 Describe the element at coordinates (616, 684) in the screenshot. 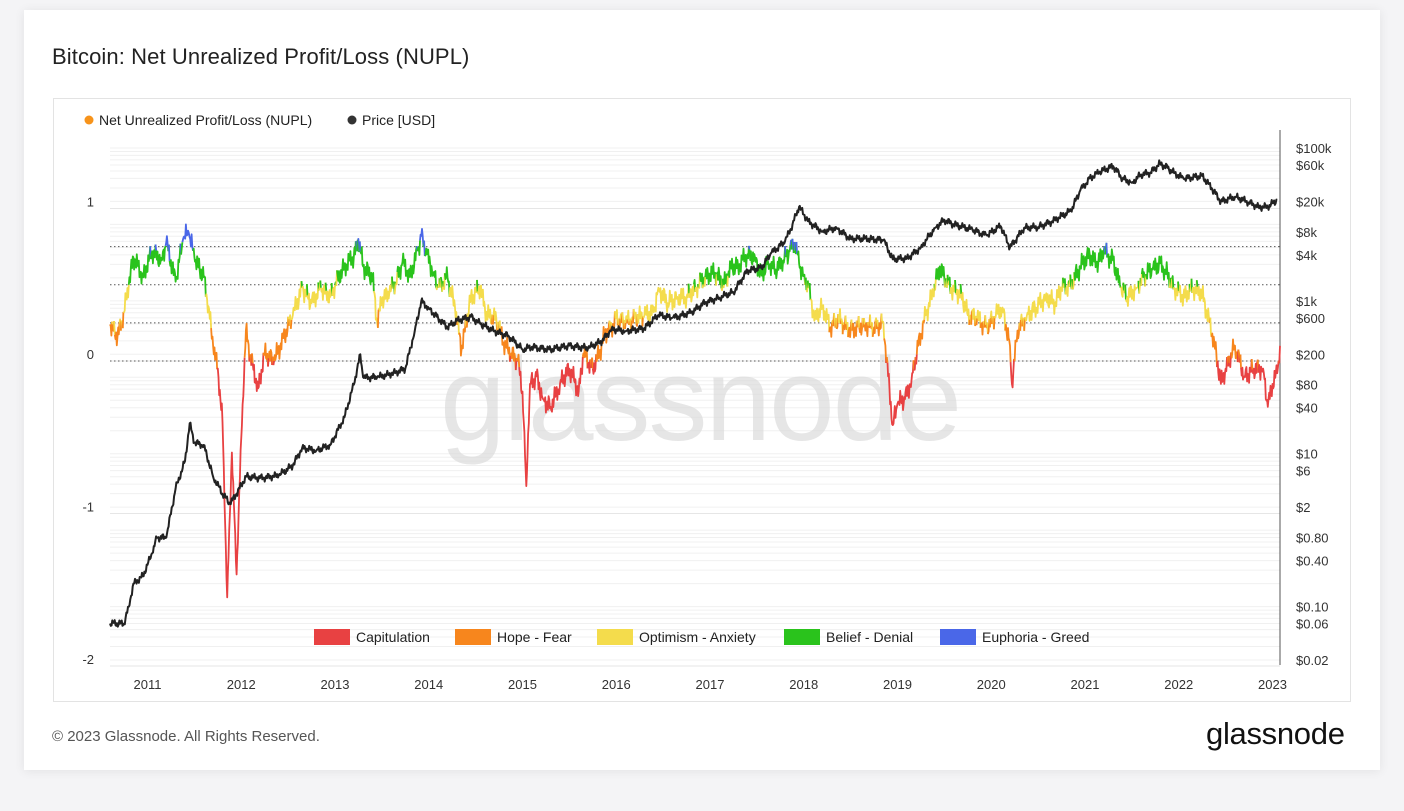

I see `x-axis-tick: 2016` at that location.